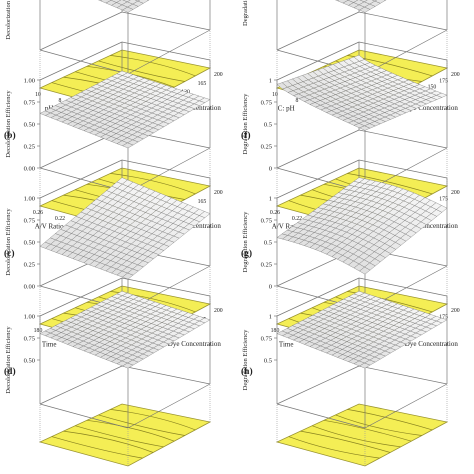 This screenshot has height=474, width=474. Describe the element at coordinates (286, 109) in the screenshot. I see `factor1-axis-title: C: pH` at that location.